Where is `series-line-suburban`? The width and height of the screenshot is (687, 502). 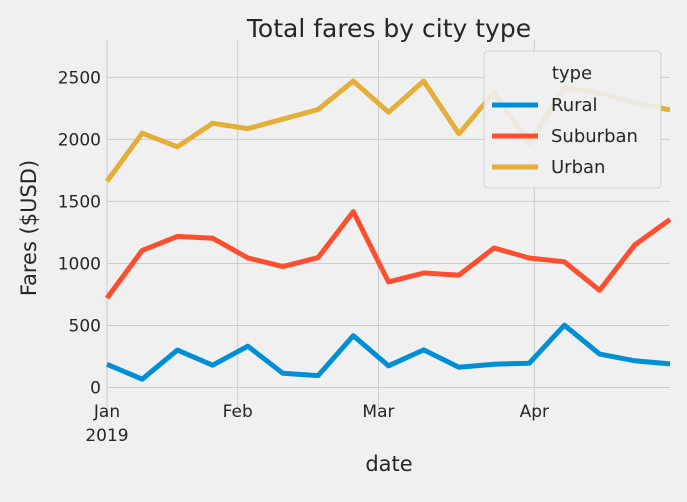
series-line-suburban is located at coordinates (388, 254).